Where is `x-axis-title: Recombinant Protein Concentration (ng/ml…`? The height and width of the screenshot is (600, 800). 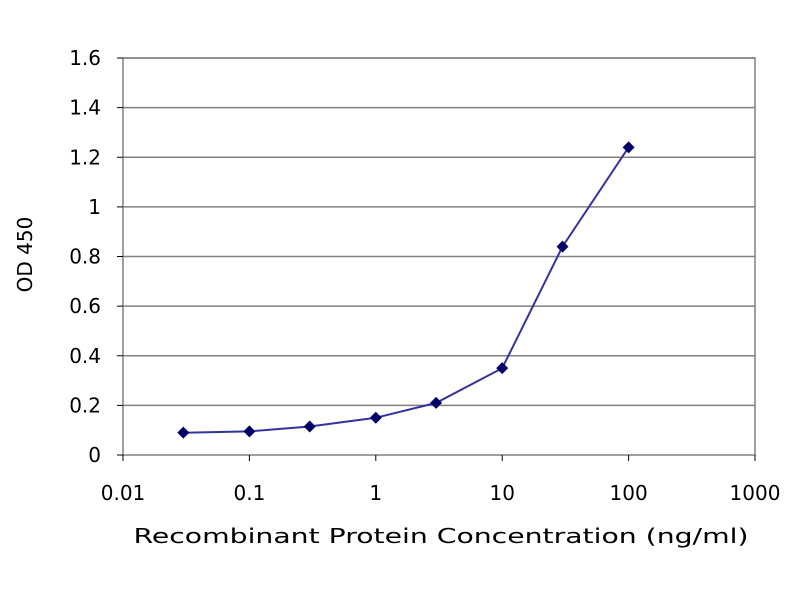
x-axis-title: Recombinant Protein Concentration (ng/ml… is located at coordinates (441, 536).